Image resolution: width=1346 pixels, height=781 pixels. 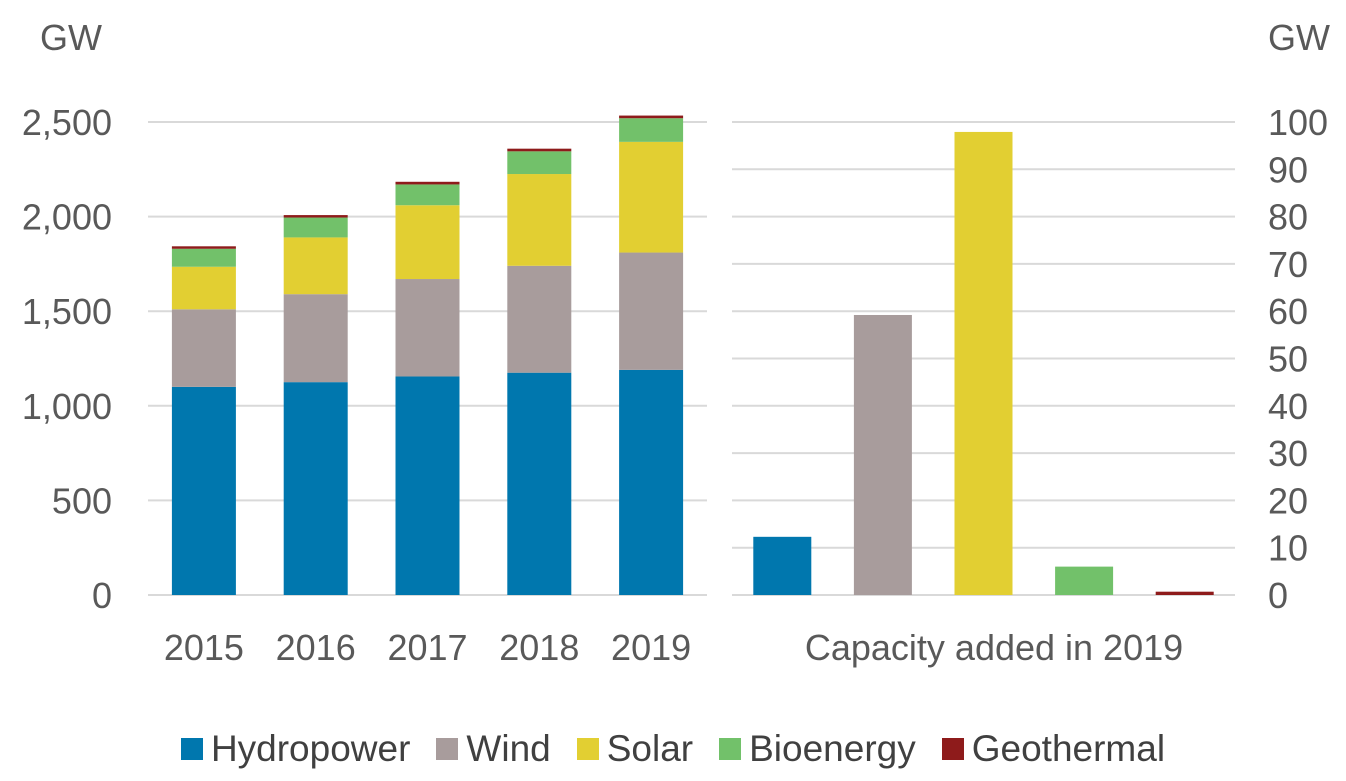 I want to click on added-bar-solar, so click(x=983, y=363).